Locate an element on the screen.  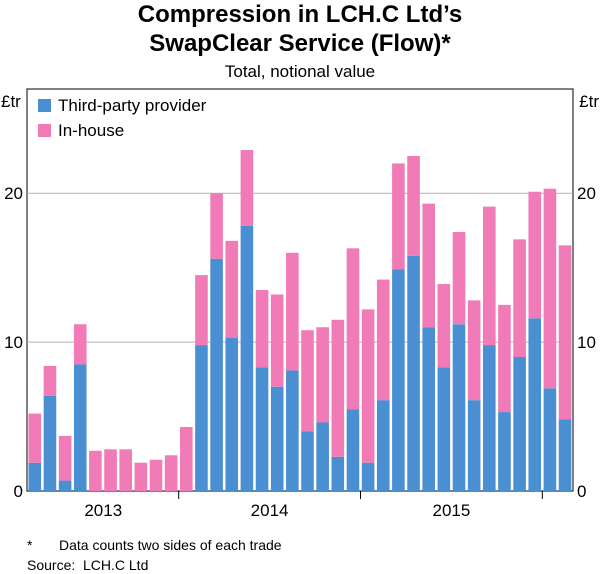
source-label: Source: is located at coordinates (51, 565).